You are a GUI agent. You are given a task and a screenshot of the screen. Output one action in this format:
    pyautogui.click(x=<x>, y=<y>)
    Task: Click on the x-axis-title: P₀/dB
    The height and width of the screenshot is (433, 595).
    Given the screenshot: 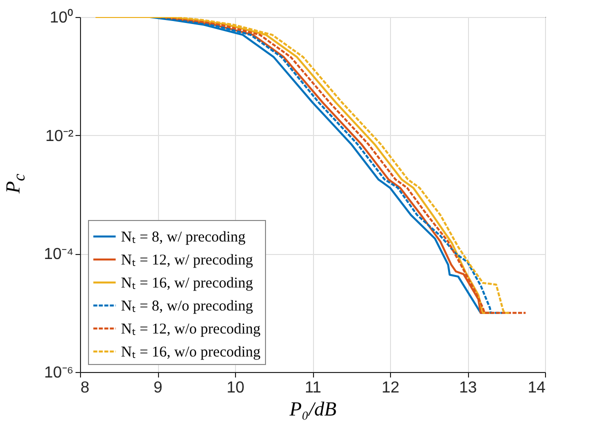 What is the action you would take?
    pyautogui.click(x=312, y=409)
    